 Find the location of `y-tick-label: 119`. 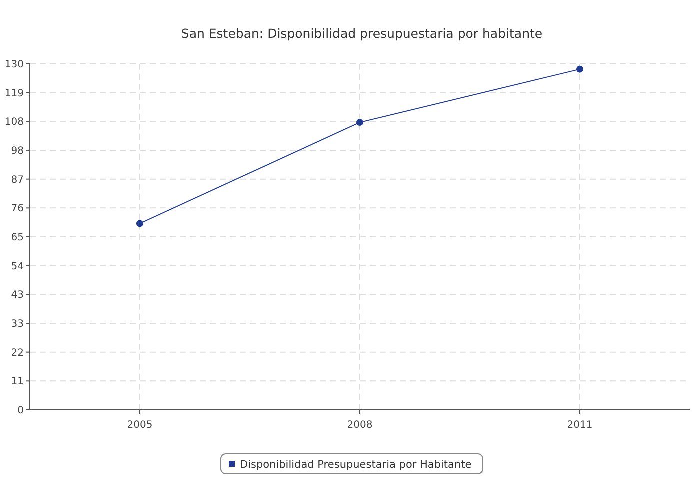

y-tick-label: 119 is located at coordinates (14, 94).